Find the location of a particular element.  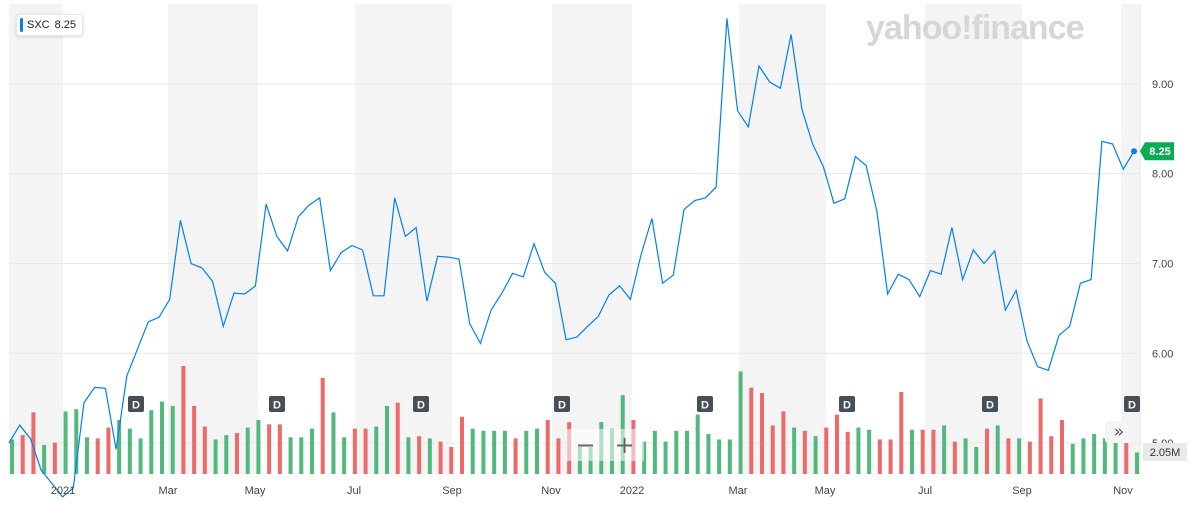

zoom-out-button: − is located at coordinates (585, 445).